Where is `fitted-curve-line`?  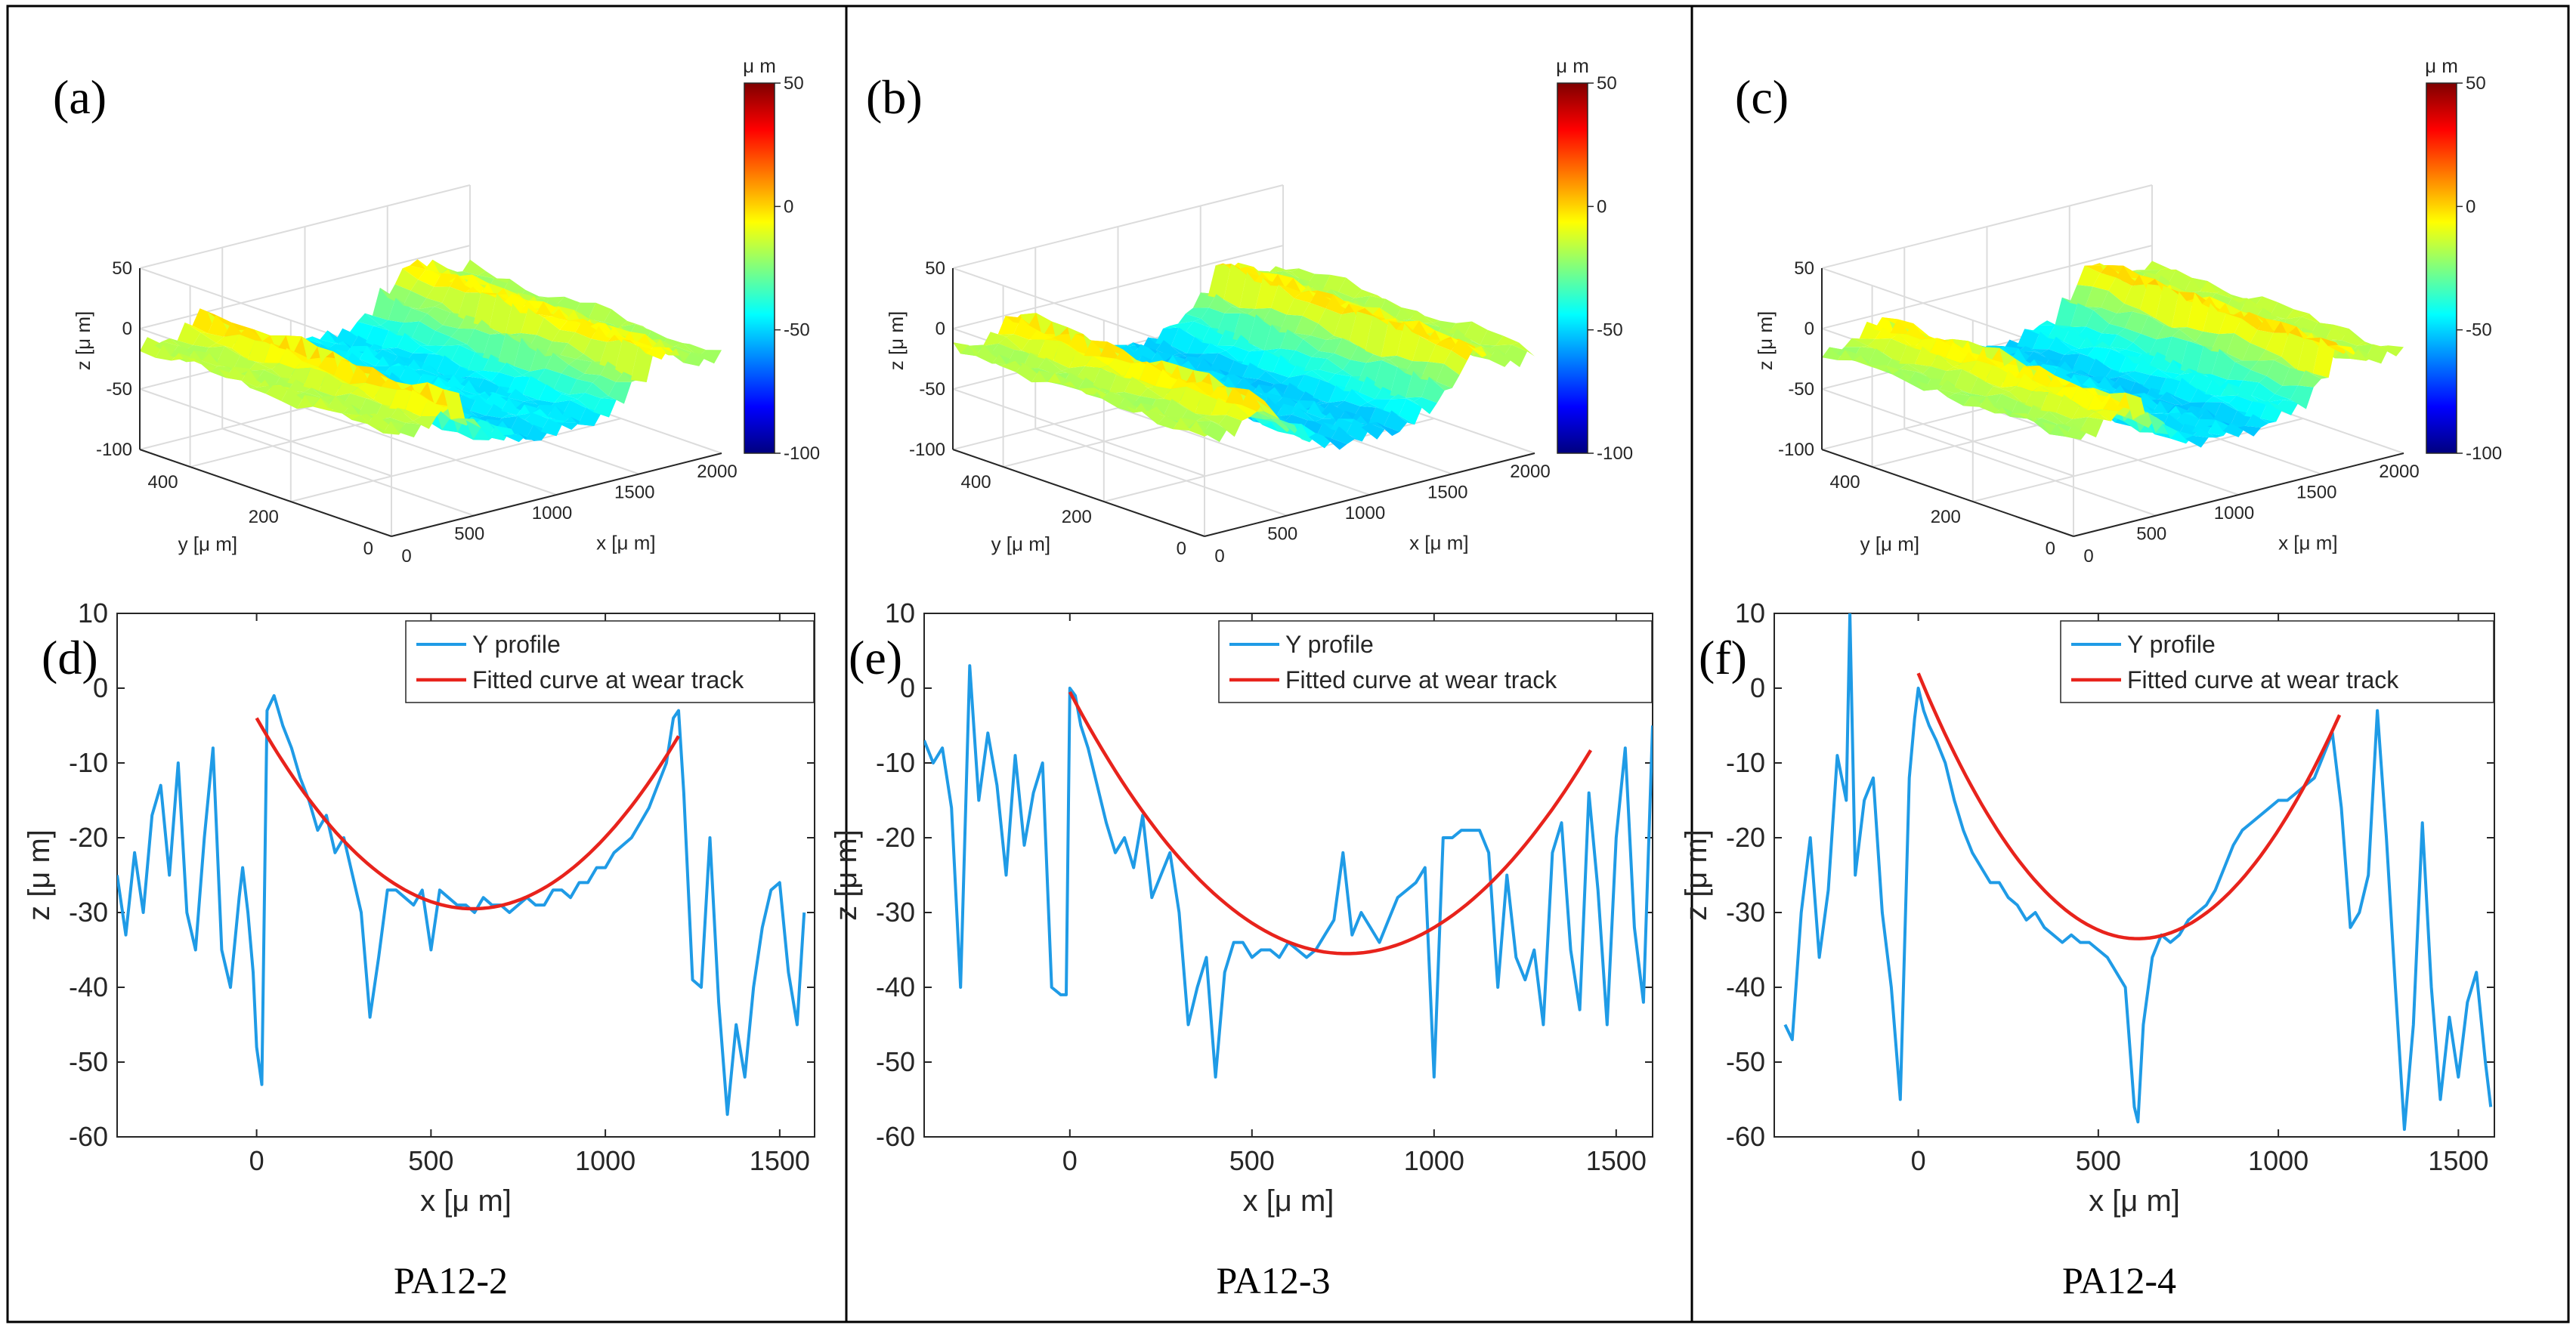 fitted-curve-line is located at coordinates (2129, 806).